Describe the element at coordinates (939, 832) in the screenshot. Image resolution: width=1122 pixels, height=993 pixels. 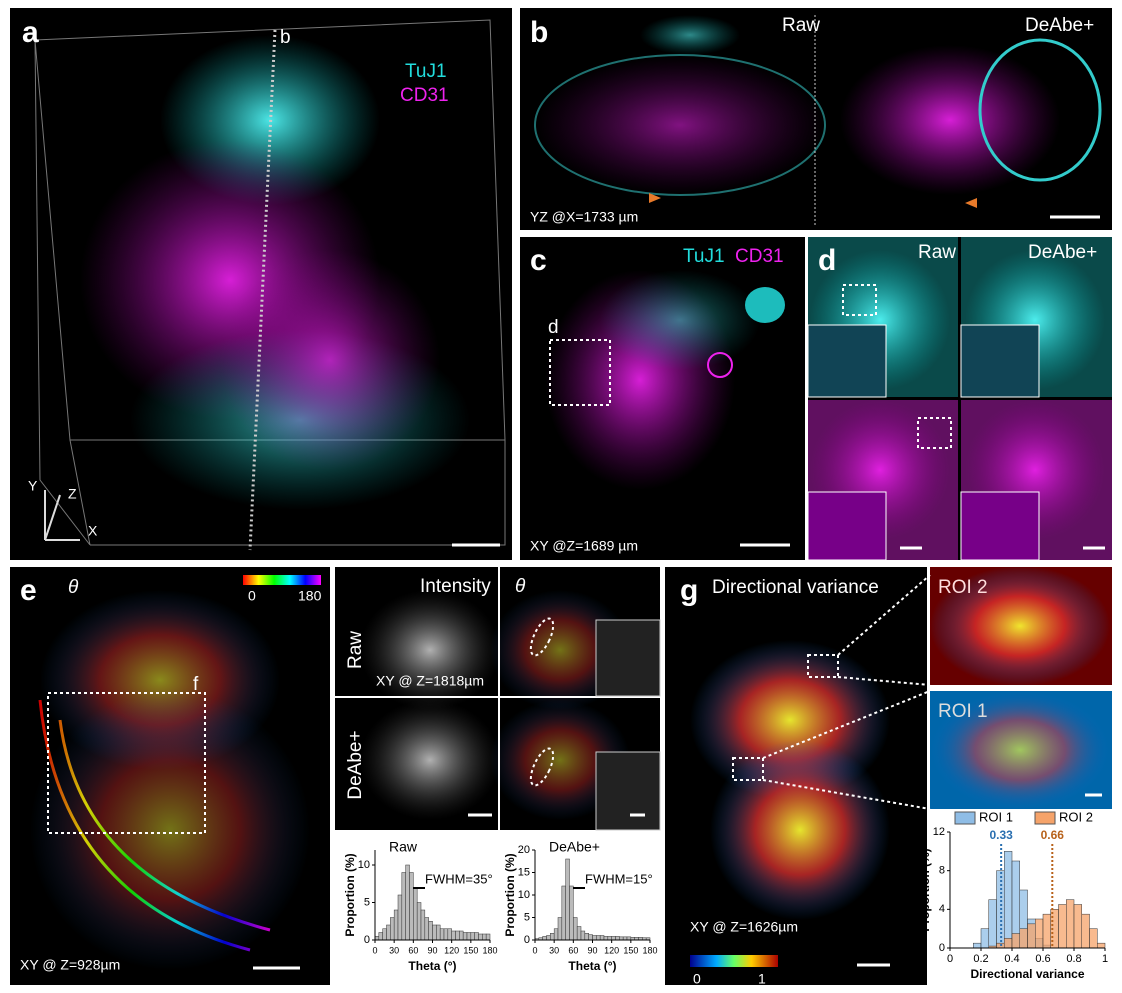
I see `y-tick-label: 12` at that location.